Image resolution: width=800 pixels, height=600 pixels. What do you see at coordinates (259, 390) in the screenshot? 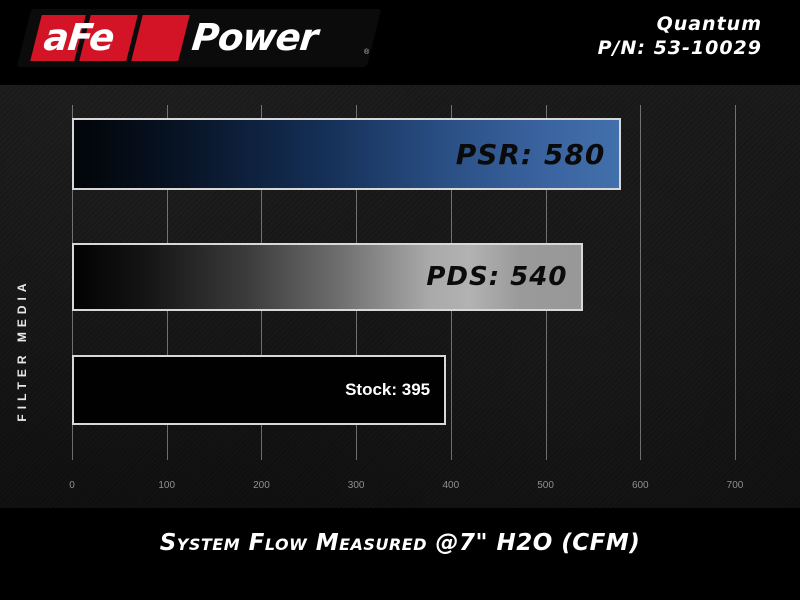
I see `bar-stock: Stock: 395` at bounding box center [259, 390].